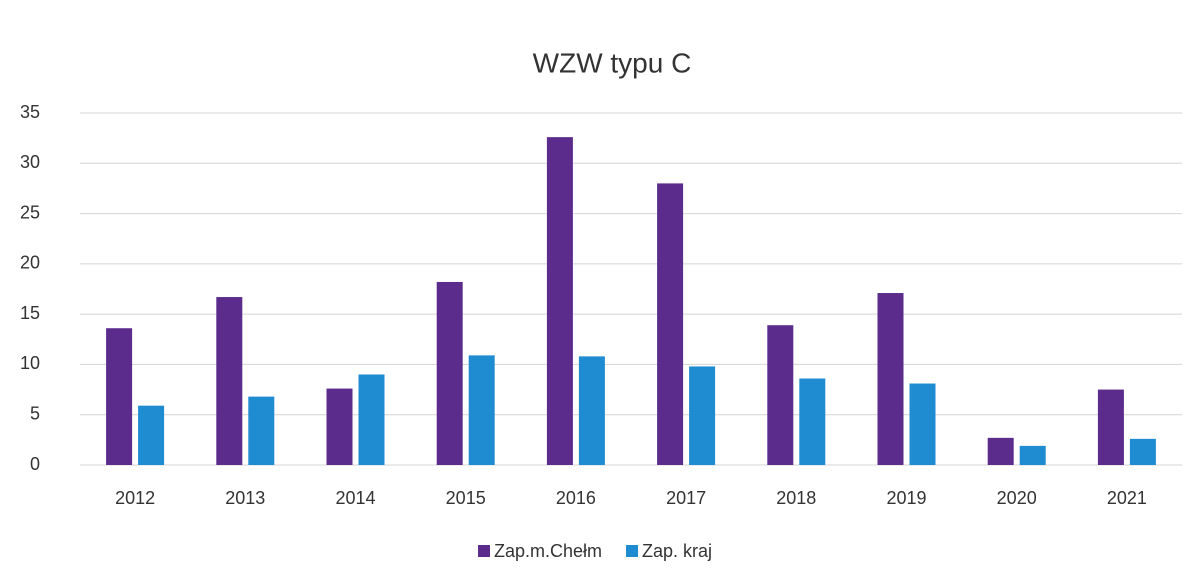  I want to click on x-tick-label: 2018, so click(796, 498).